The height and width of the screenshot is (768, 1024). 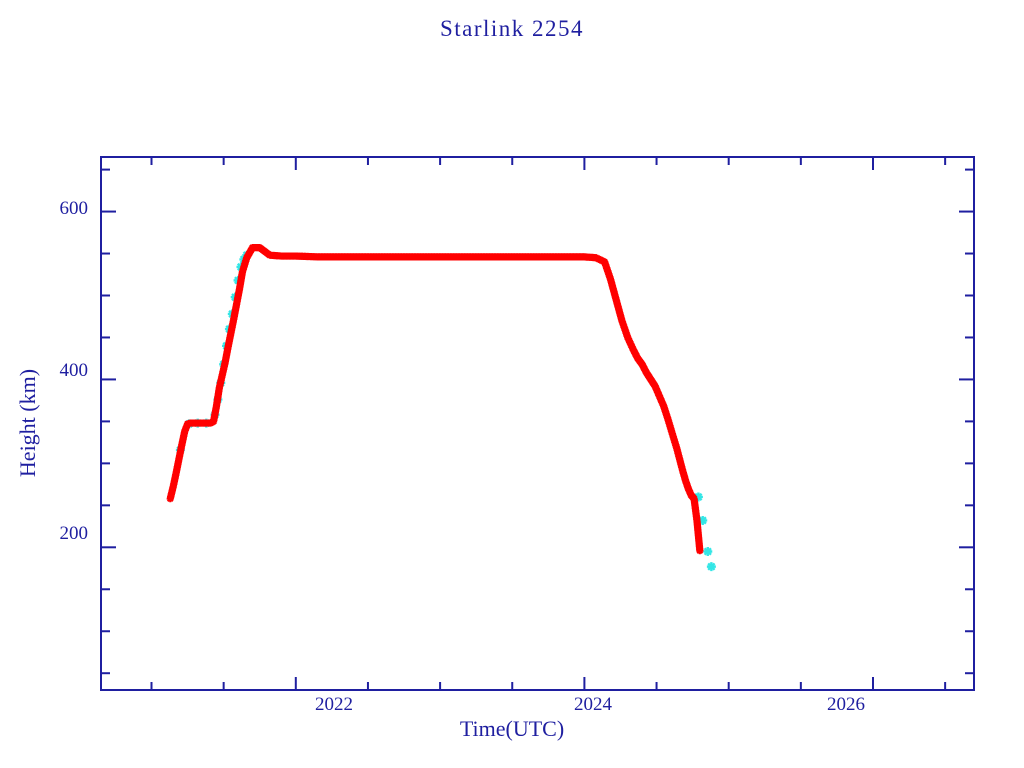 I want to click on x-tick-label-2024: 2024, so click(x=593, y=704).